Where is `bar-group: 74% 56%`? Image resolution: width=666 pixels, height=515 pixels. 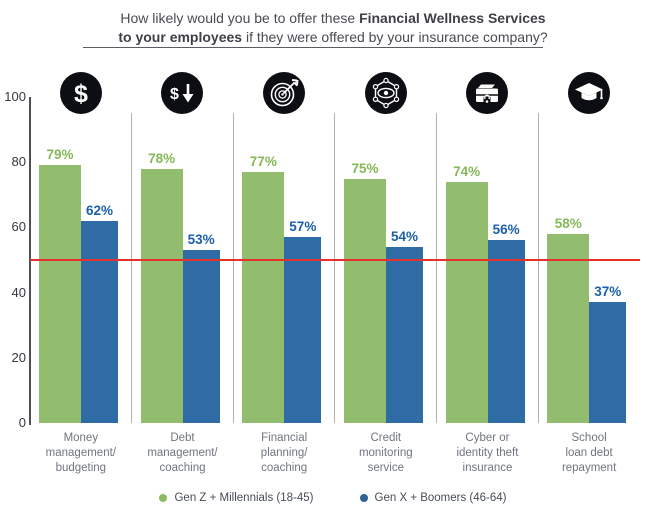
bar-group: 74% 56% is located at coordinates (485, 293).